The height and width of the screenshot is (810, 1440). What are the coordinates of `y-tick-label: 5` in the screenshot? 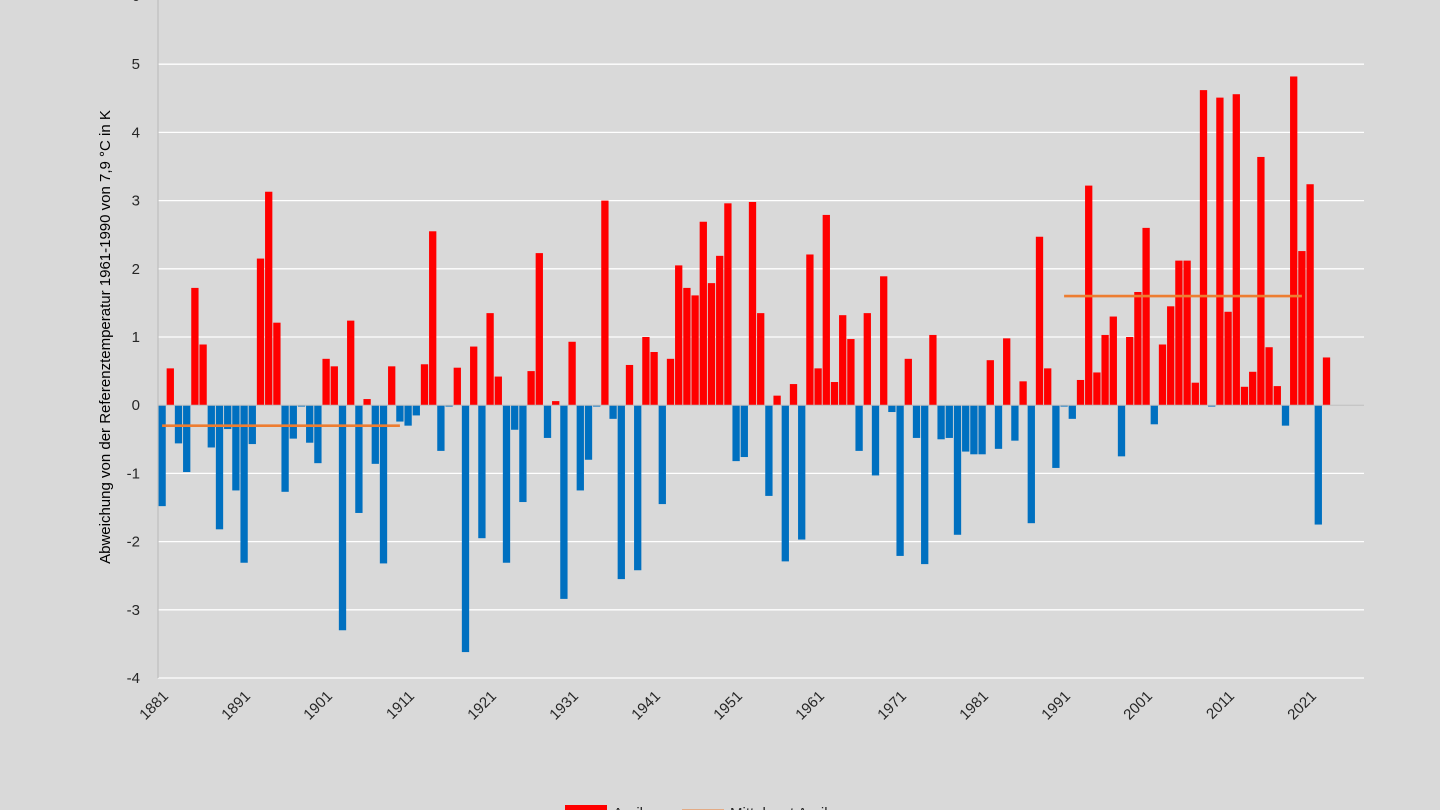 It's located at (136, 64).